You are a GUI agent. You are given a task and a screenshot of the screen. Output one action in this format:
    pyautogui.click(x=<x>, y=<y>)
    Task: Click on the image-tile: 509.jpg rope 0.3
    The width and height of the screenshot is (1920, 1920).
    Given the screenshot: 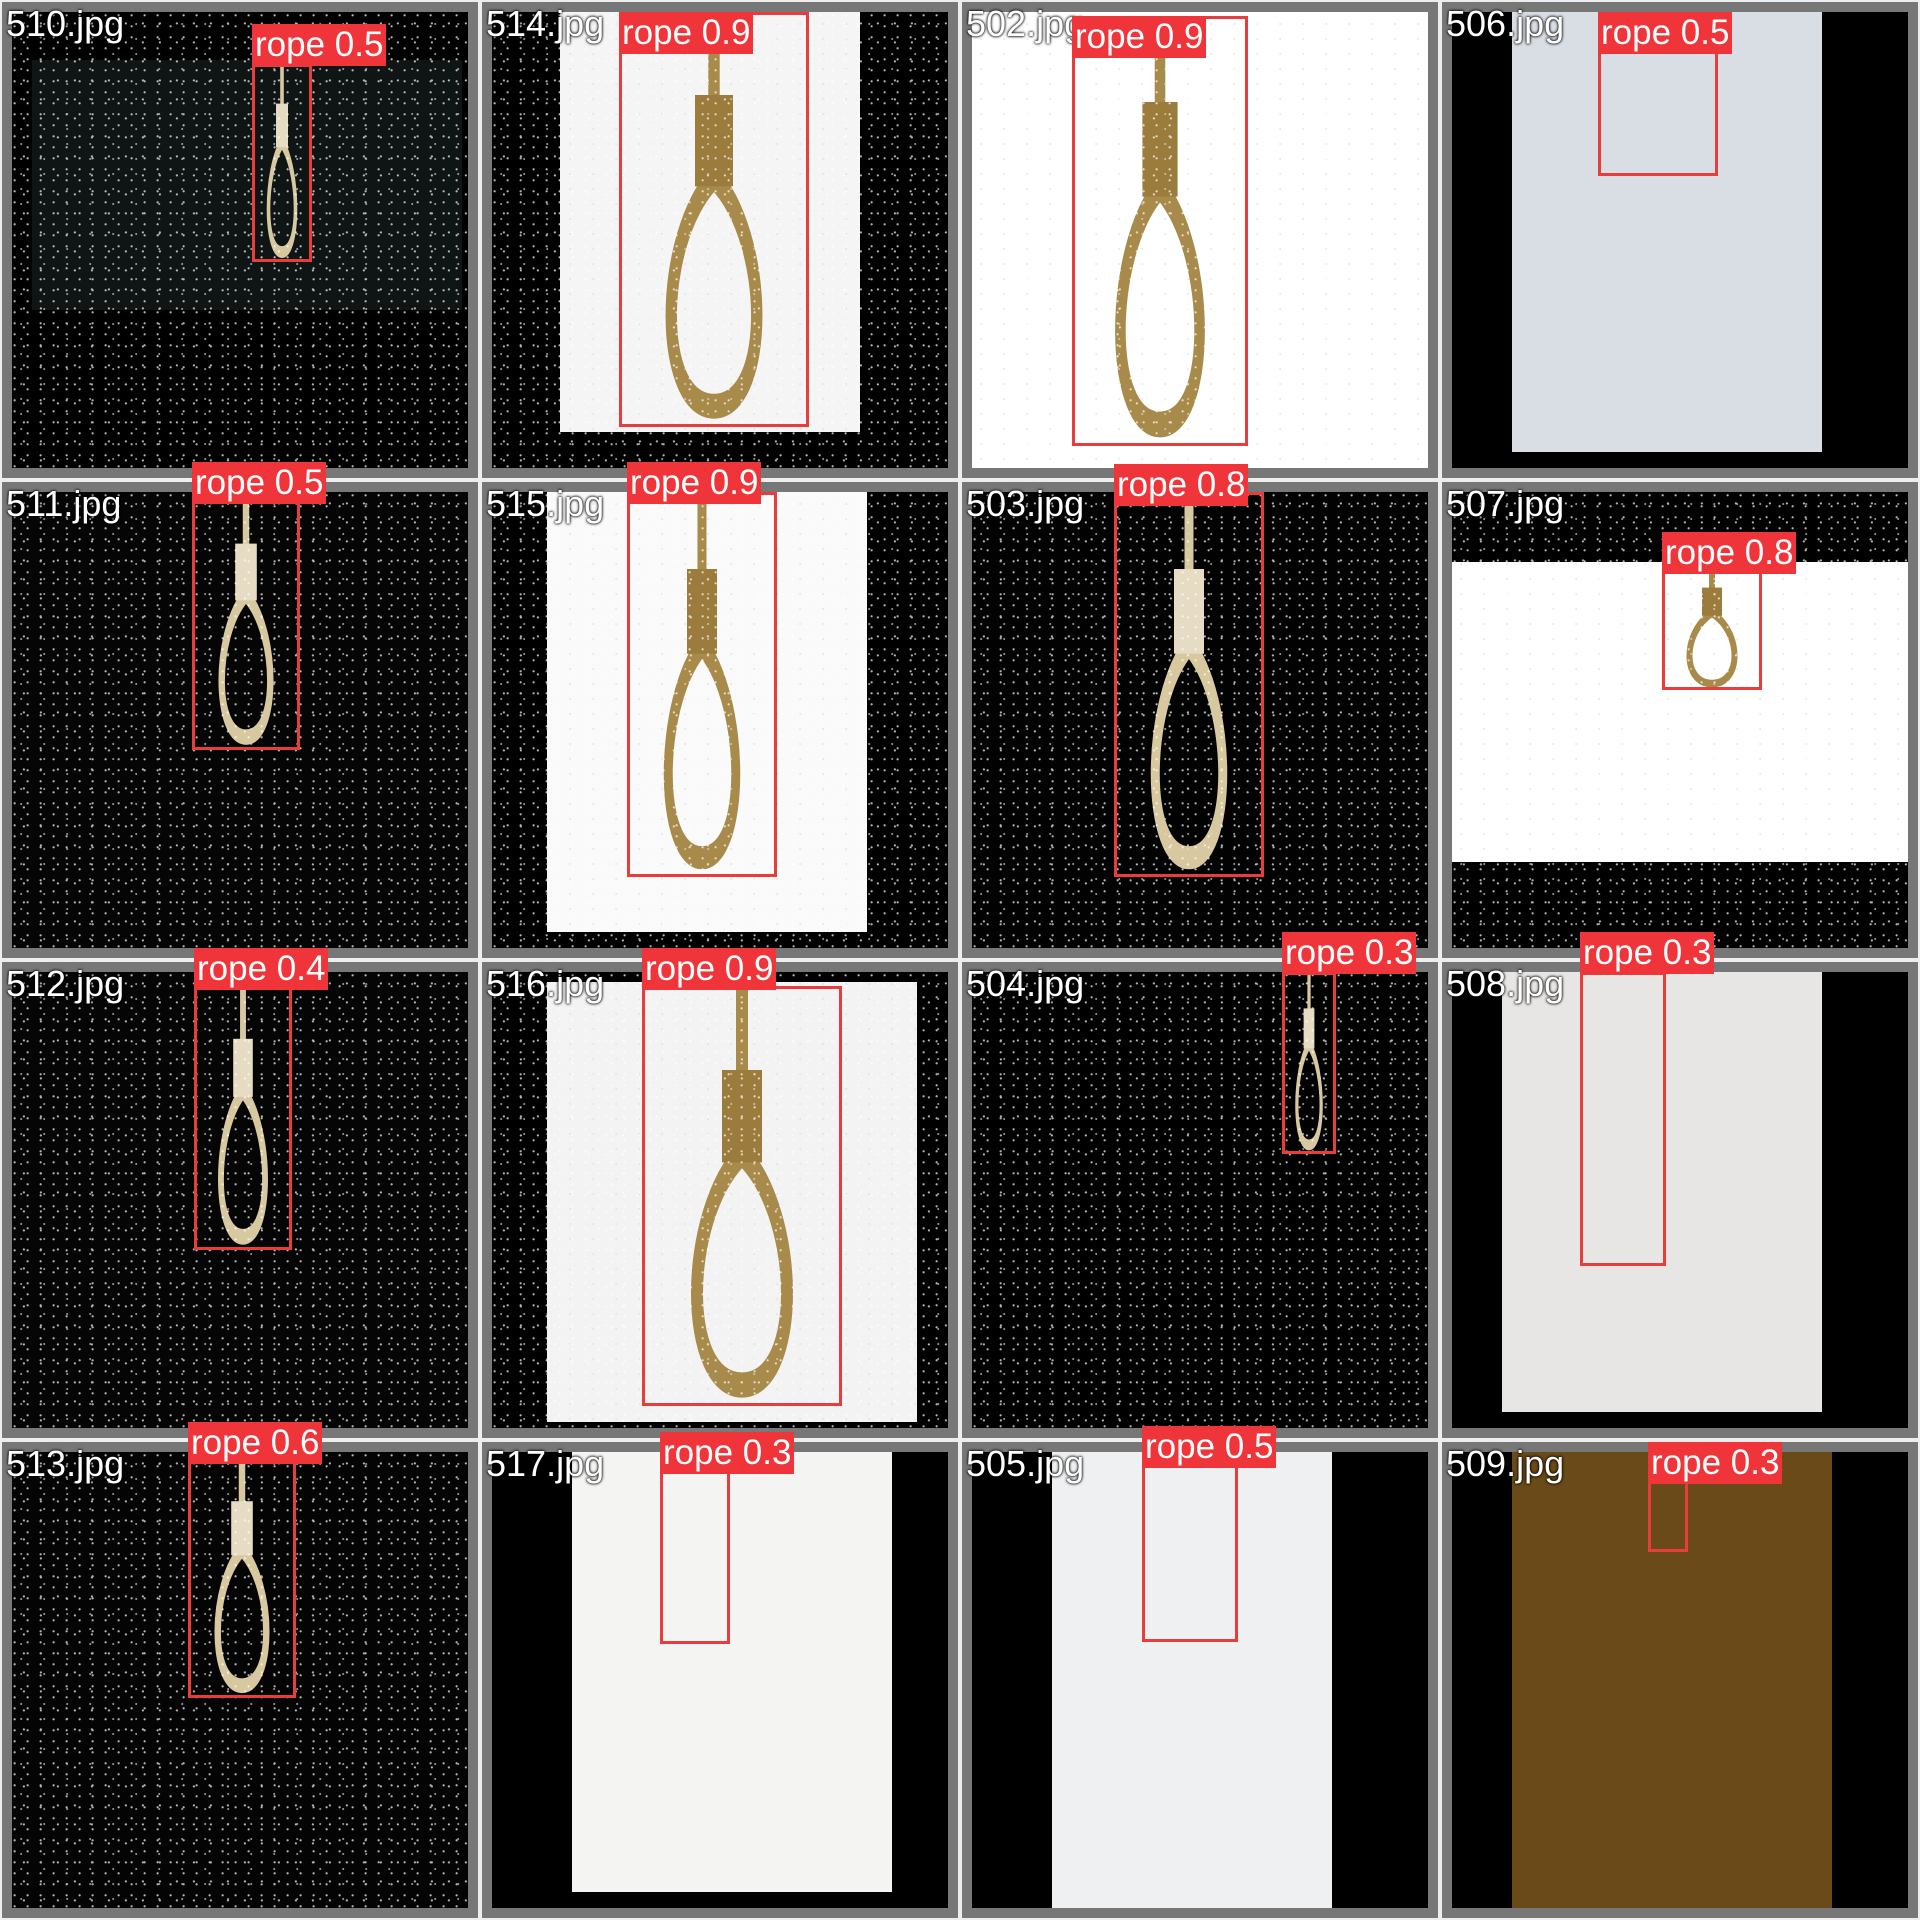 What is the action you would take?
    pyautogui.click(x=1680, y=1680)
    